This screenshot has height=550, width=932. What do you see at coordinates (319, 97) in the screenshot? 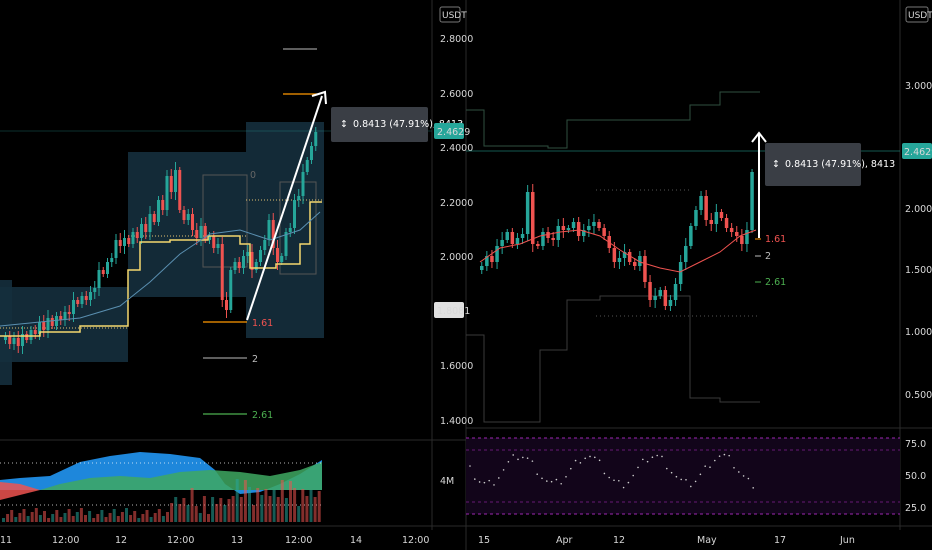
I see `measure-arrowhead` at bounding box center [319, 97].